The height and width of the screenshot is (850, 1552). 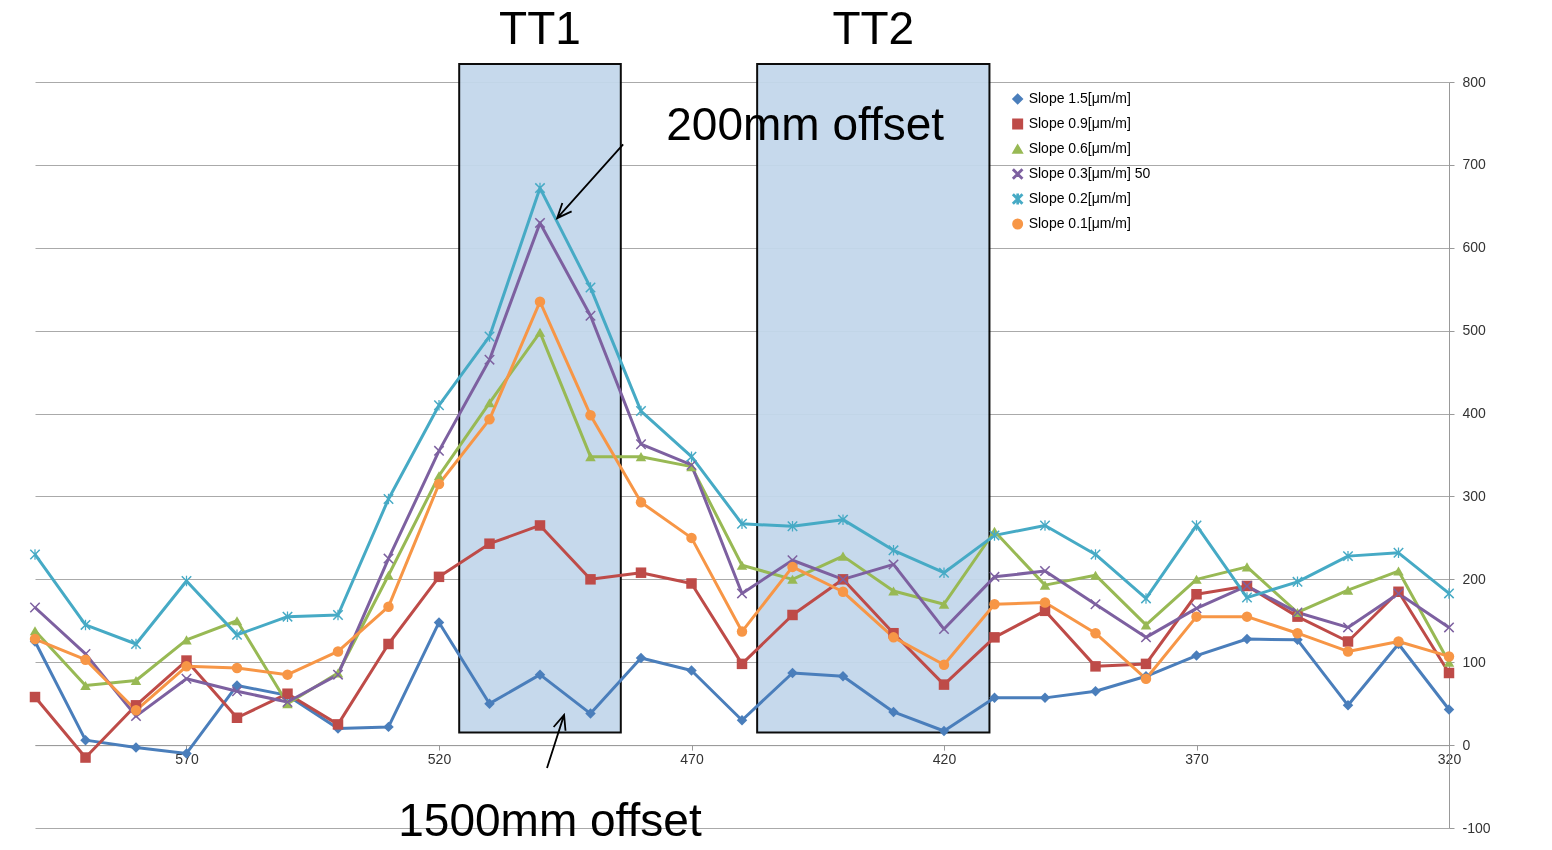 I want to click on y-tick-label: 400, so click(x=1474, y=413).